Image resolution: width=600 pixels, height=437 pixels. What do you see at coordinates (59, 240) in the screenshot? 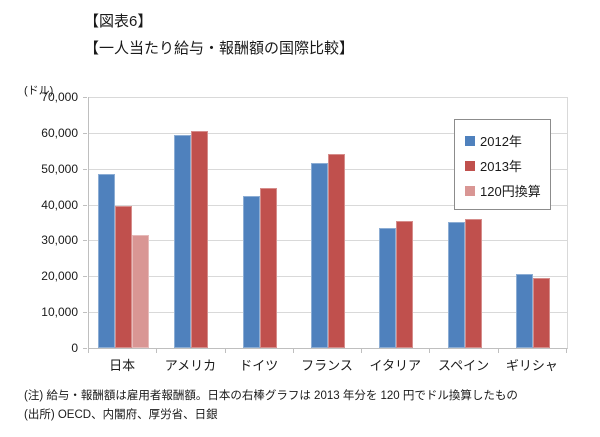
I see `y-axis-tick-label: 30,000` at bounding box center [59, 240].